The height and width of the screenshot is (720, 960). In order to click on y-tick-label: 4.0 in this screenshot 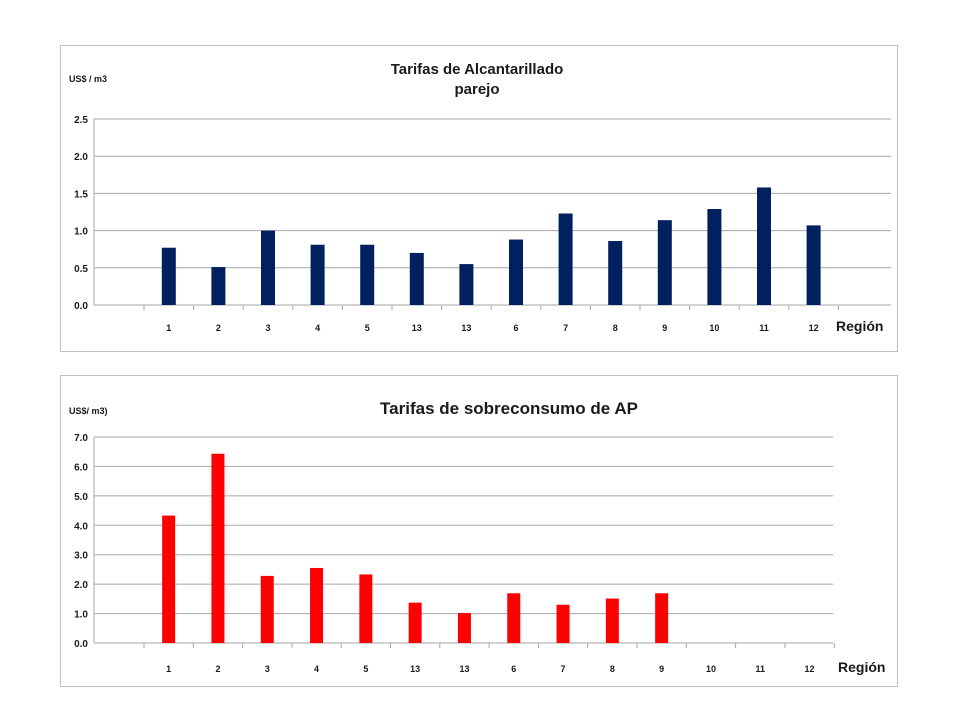, I will do `click(81, 526)`.